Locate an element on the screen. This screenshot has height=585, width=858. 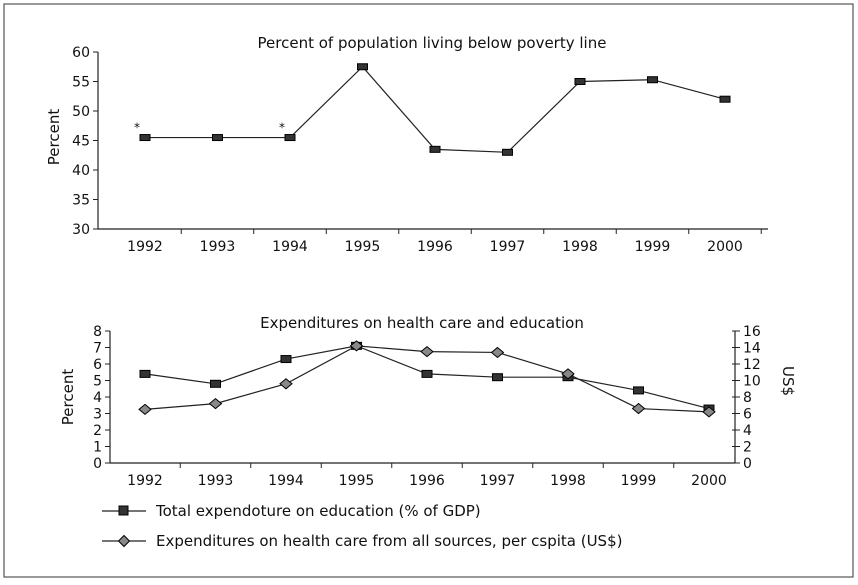
poverty-y-tick-label: 30 is located at coordinates (81, 230).